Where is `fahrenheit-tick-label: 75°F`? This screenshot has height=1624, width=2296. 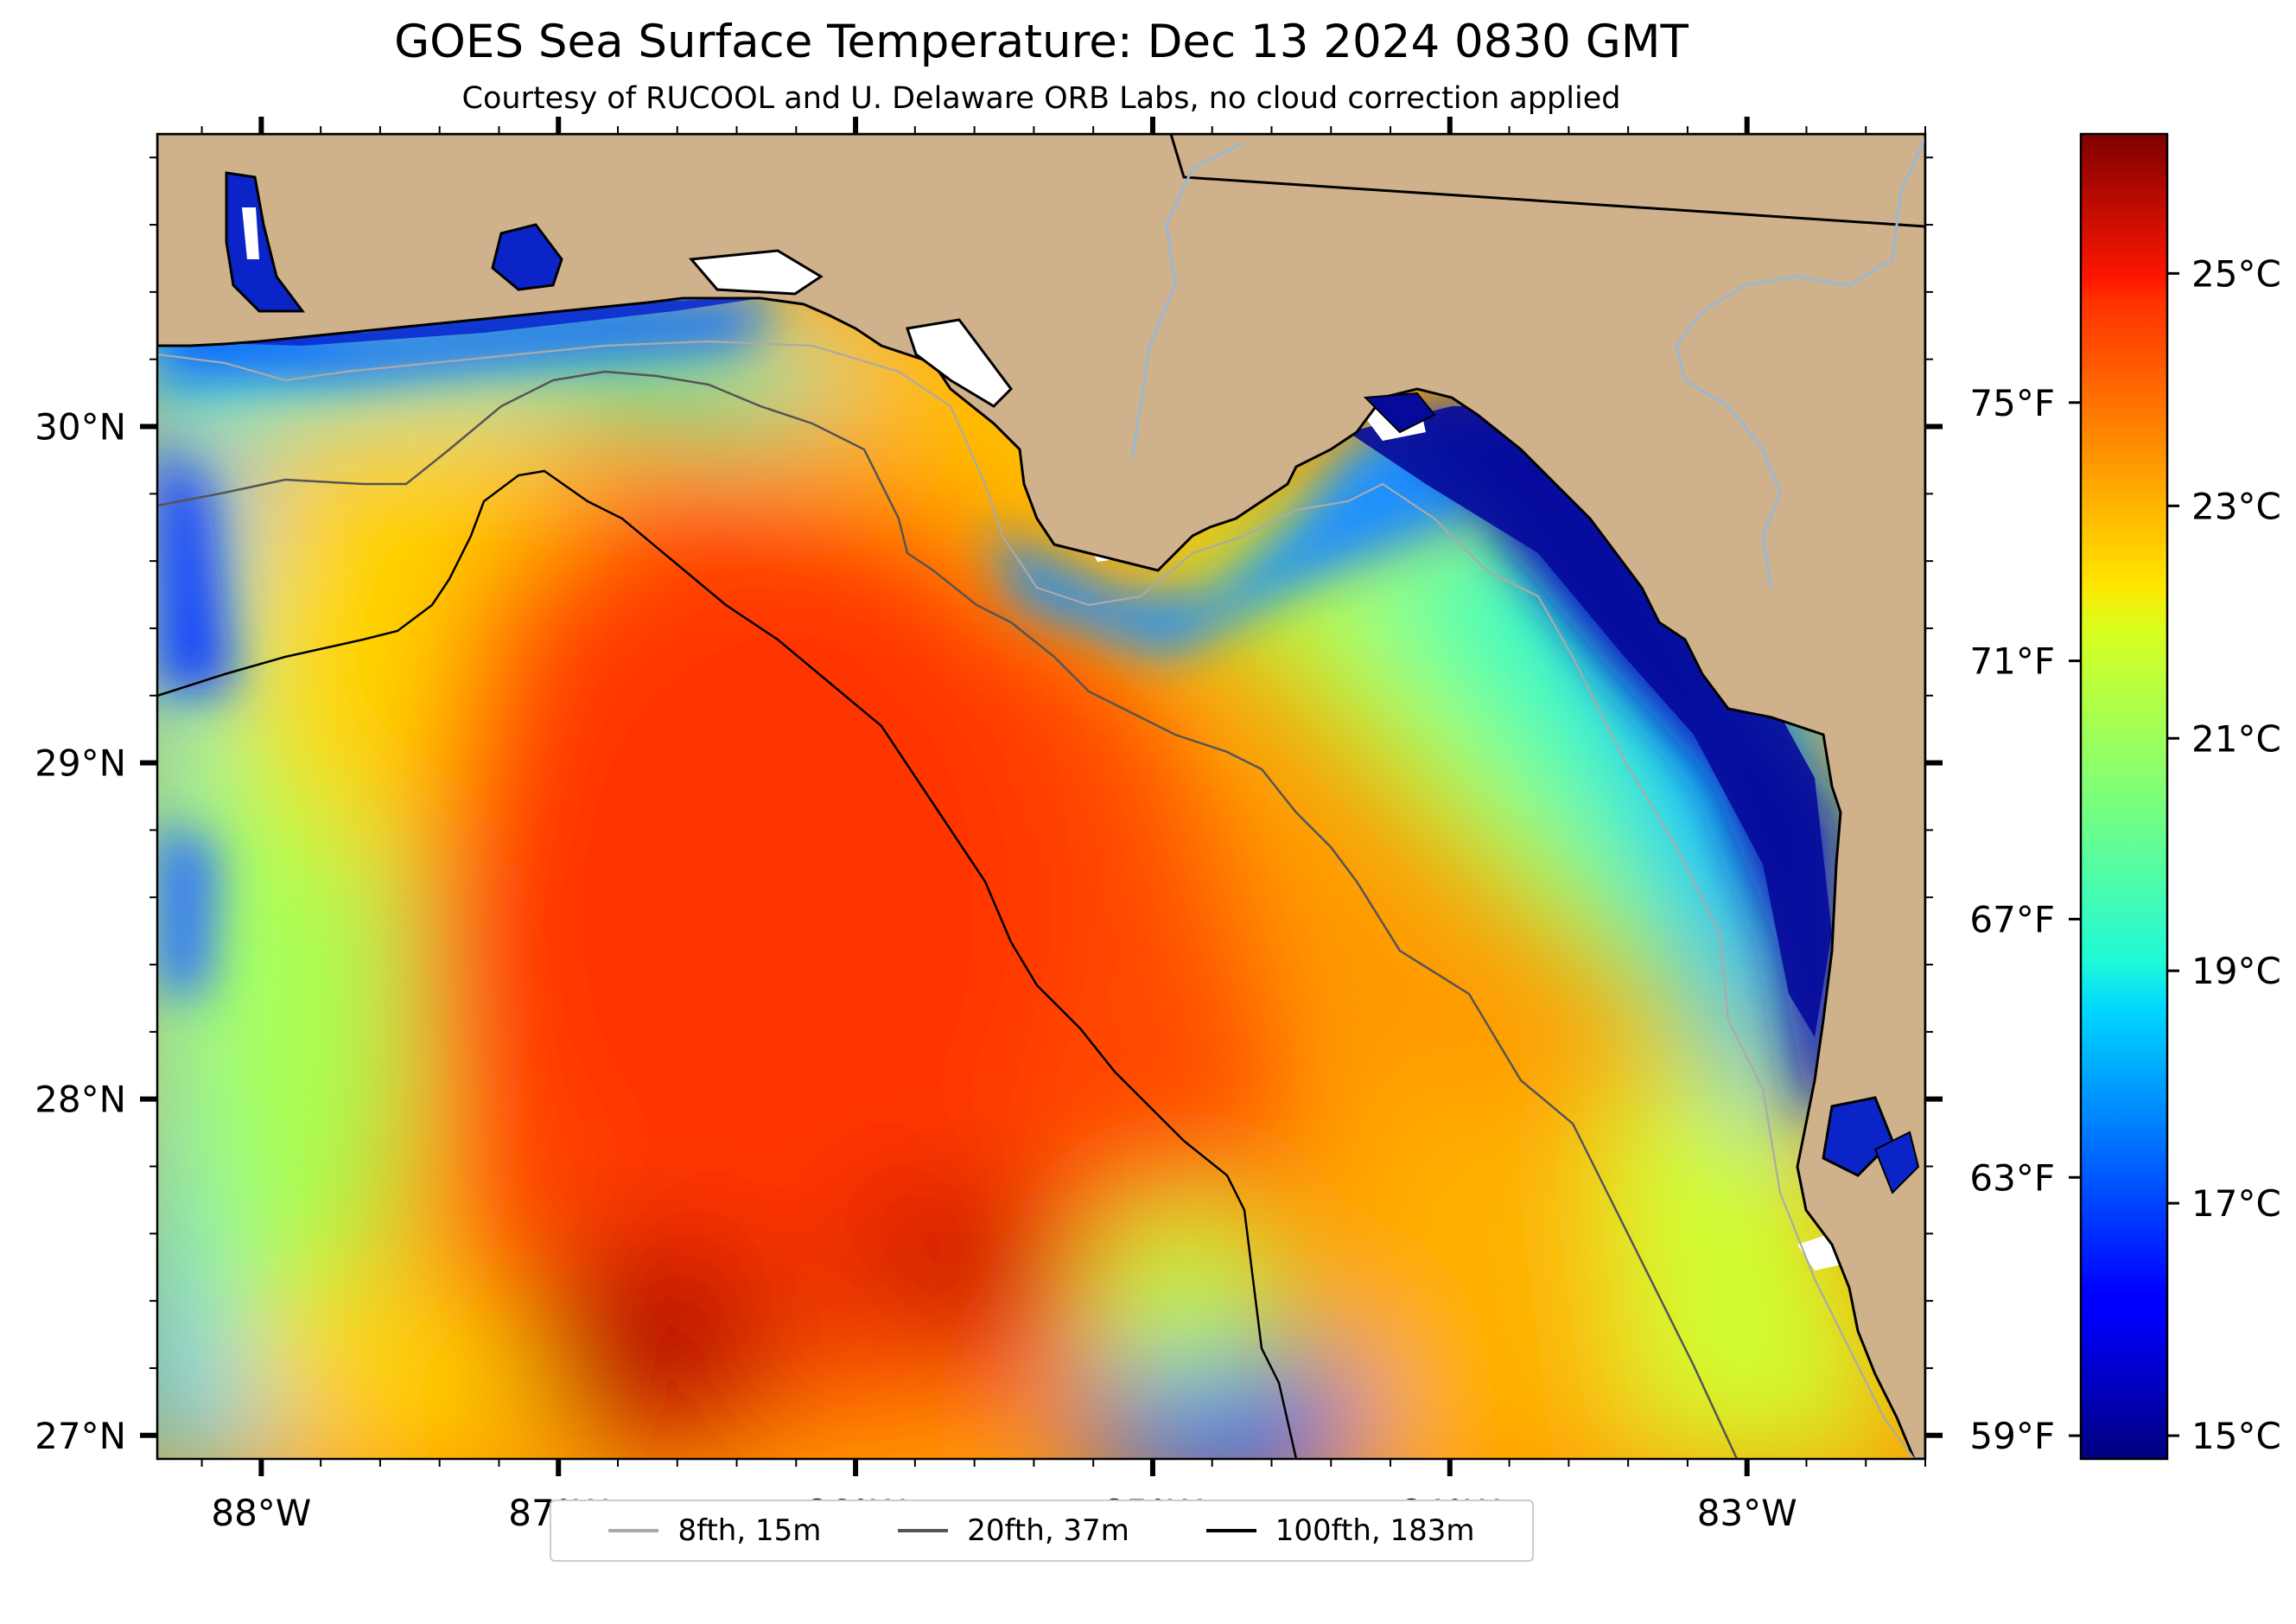 fahrenheit-tick-label: 75°F is located at coordinates (2012, 403).